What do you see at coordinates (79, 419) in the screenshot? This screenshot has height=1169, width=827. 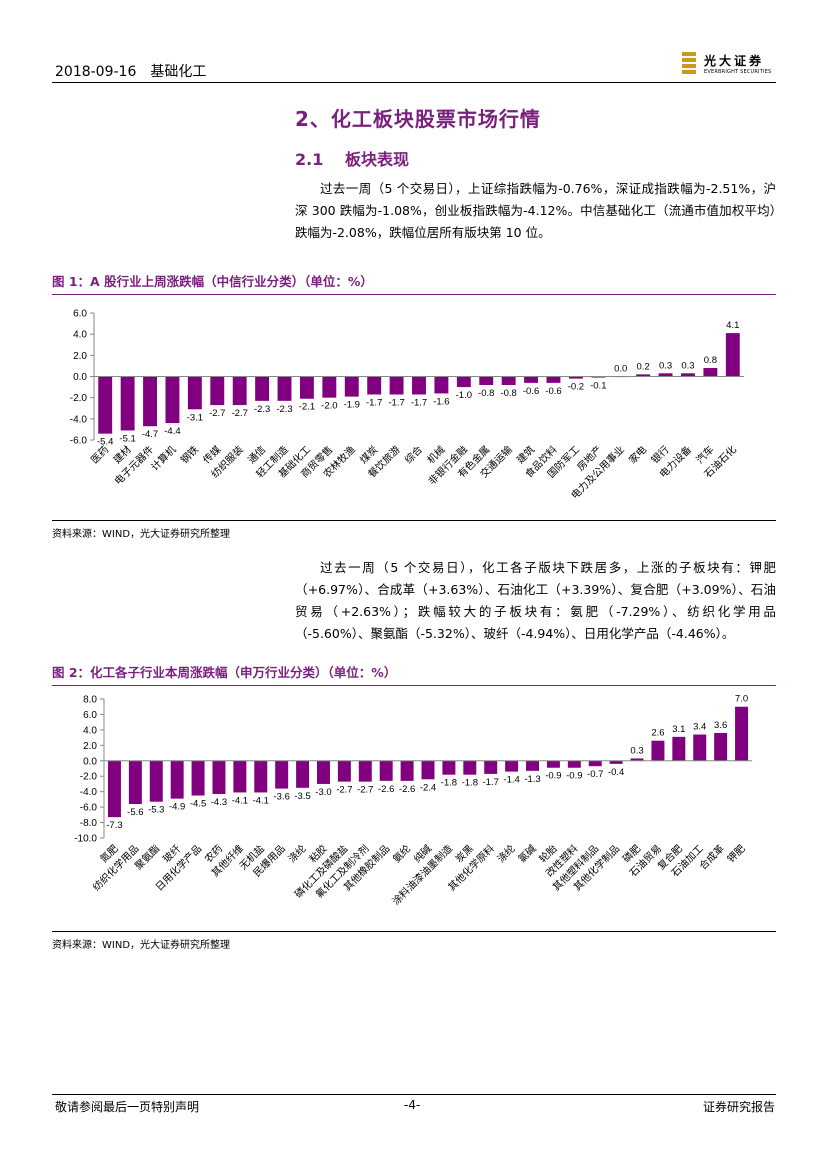 I see `y-tick-label: -4.0` at bounding box center [79, 419].